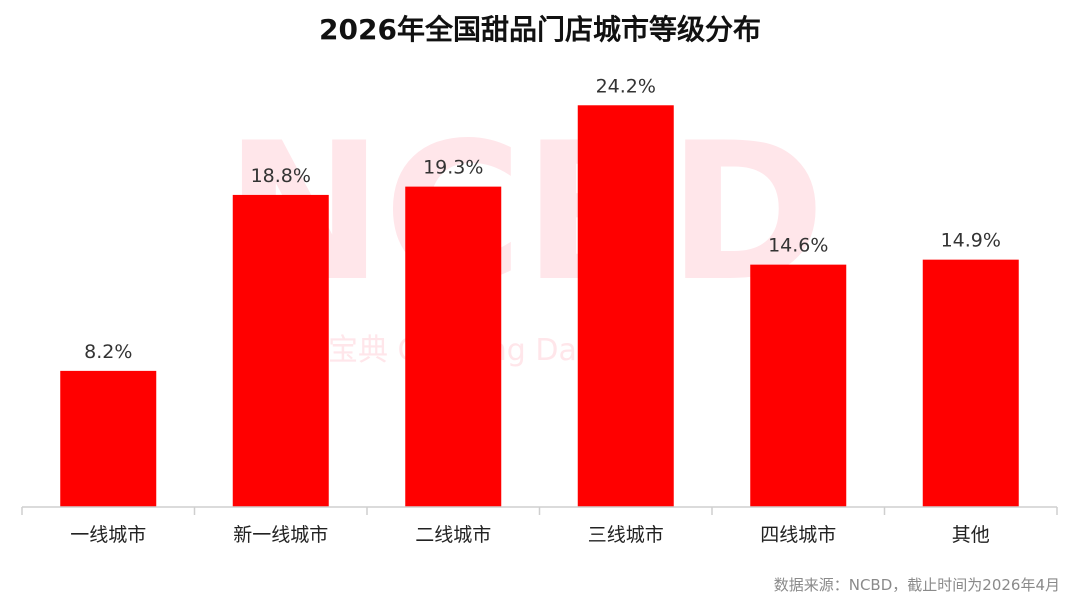 This screenshot has width=1080, height=601. What do you see at coordinates (540, 29) in the screenshot?
I see `chart-title: 2026年全国甜品门店城市等级分布` at bounding box center [540, 29].